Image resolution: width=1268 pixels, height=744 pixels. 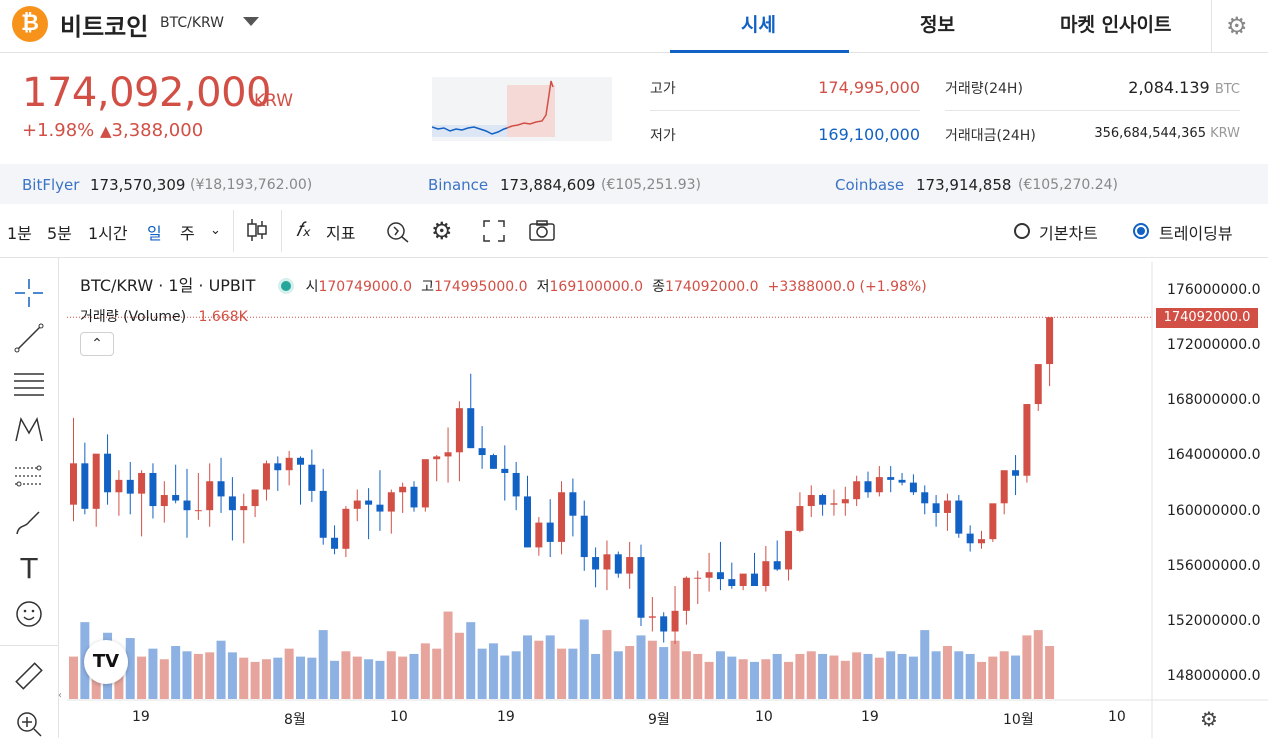 I want to click on text-tool-icon: T, so click(x=29, y=568).